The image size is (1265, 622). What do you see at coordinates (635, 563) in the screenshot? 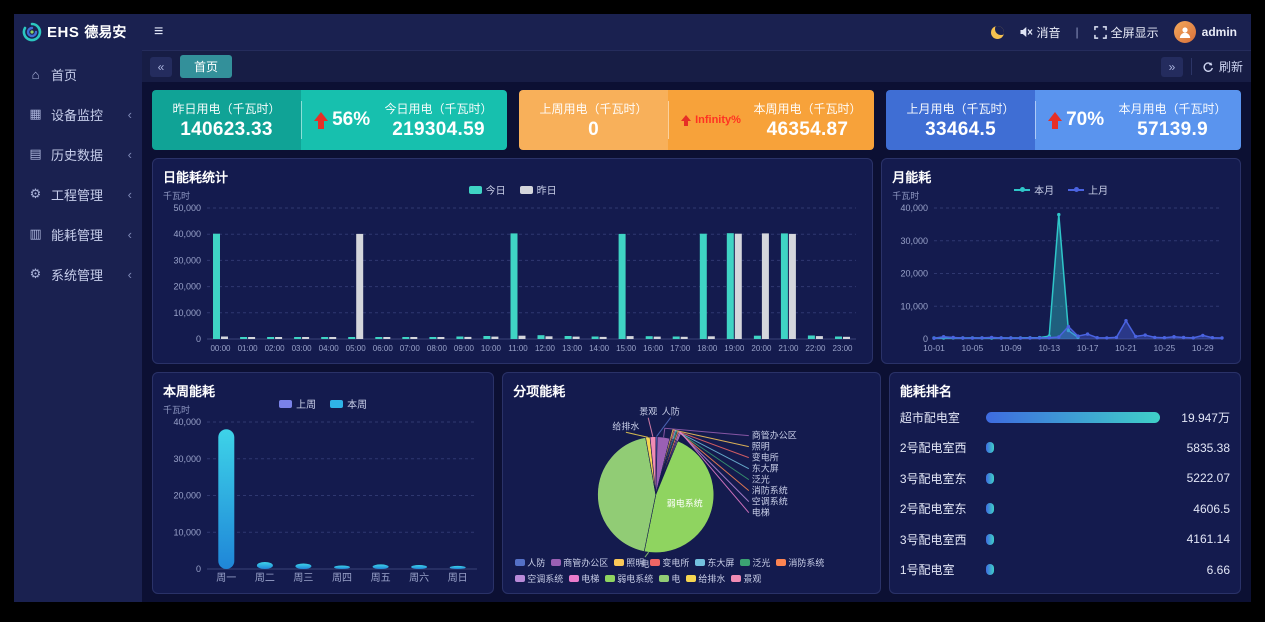
I see `legend-label: 照明` at bounding box center [635, 563].